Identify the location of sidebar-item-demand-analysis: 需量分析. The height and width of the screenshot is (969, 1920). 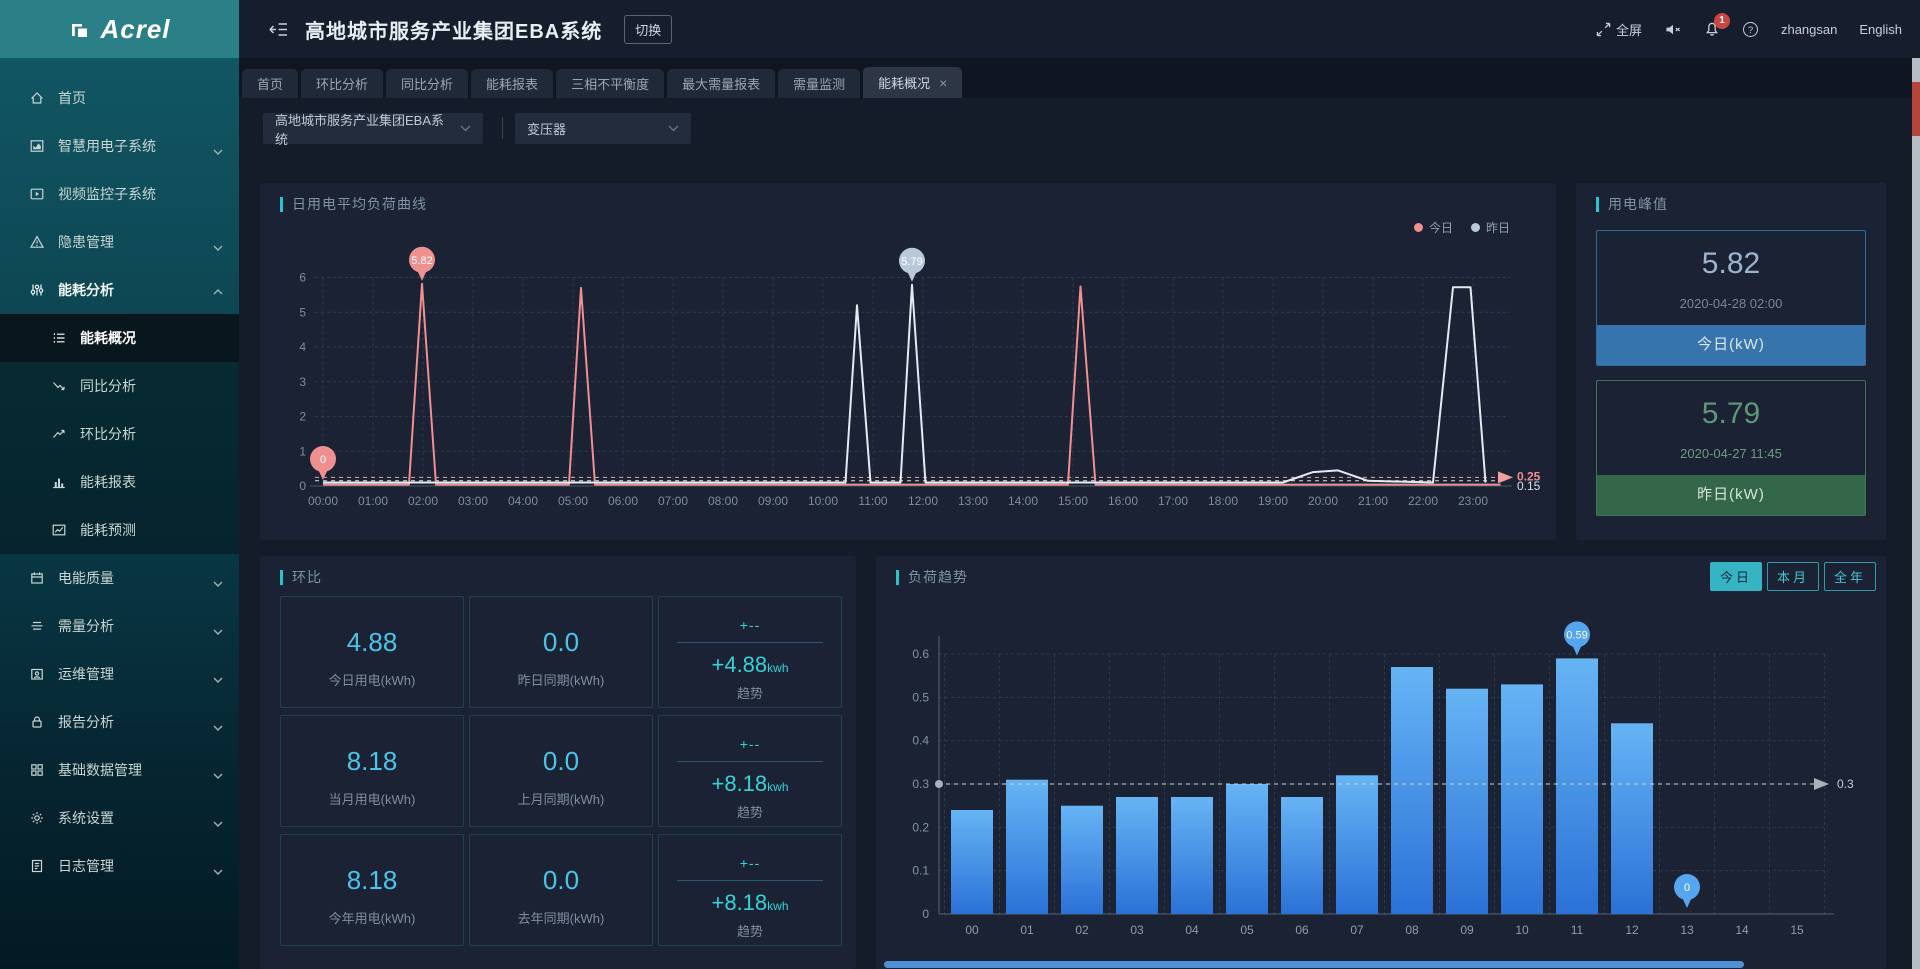
(119, 626).